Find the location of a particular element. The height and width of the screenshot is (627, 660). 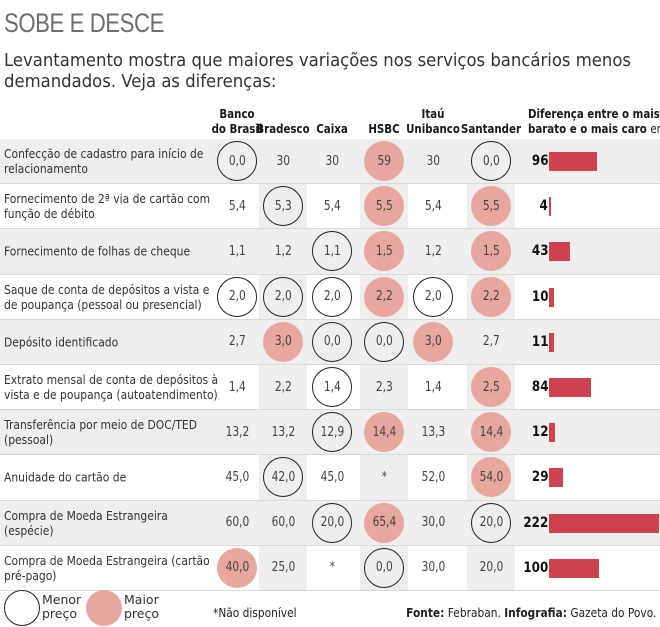

legend-max: Maior preço is located at coordinates (141, 607).